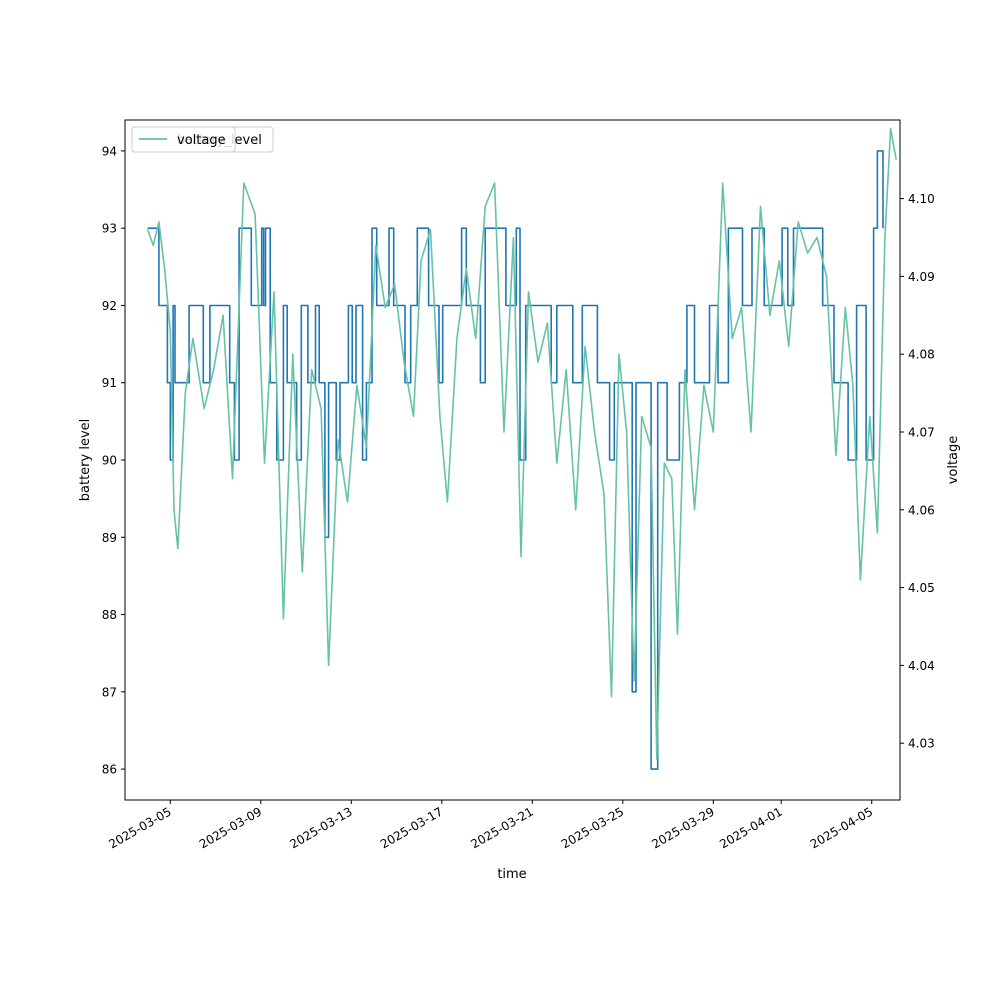 Image resolution: width=1000 pixels, height=1000 pixels. I want to click on legend-label: voltage, so click(201, 140).